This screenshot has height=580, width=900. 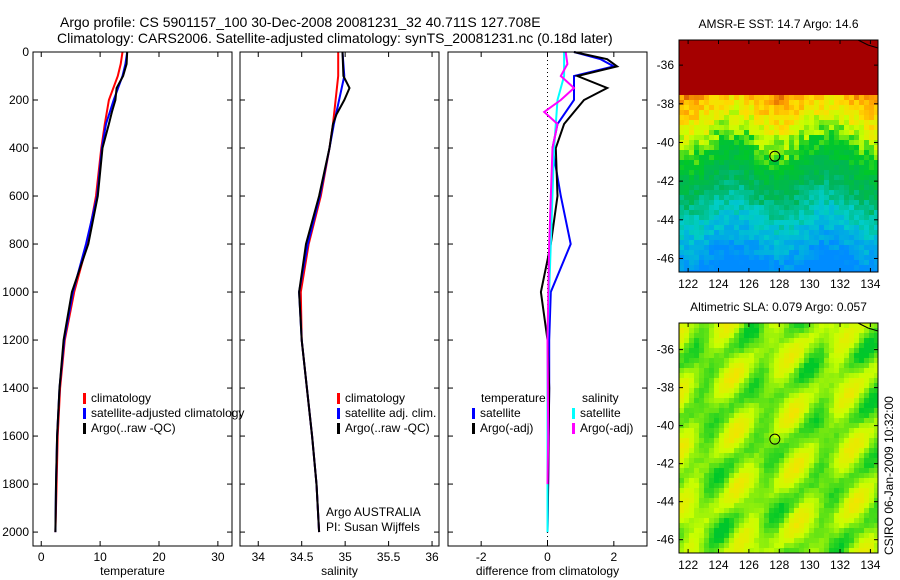 What do you see at coordinates (324, 292) in the screenshot?
I see `series-line-argo-raw-qc-` at bounding box center [324, 292].